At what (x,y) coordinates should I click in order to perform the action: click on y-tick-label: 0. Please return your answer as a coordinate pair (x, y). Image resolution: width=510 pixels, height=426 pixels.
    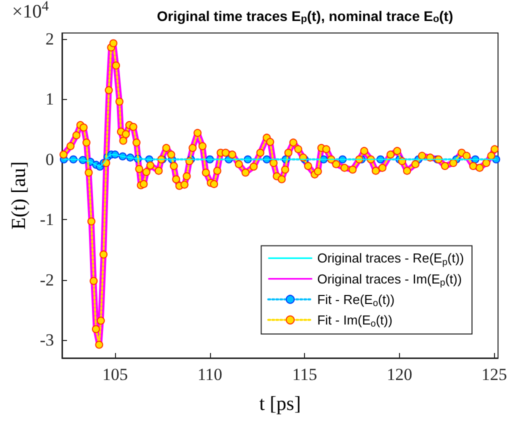
    Looking at the image, I should click on (50, 159).